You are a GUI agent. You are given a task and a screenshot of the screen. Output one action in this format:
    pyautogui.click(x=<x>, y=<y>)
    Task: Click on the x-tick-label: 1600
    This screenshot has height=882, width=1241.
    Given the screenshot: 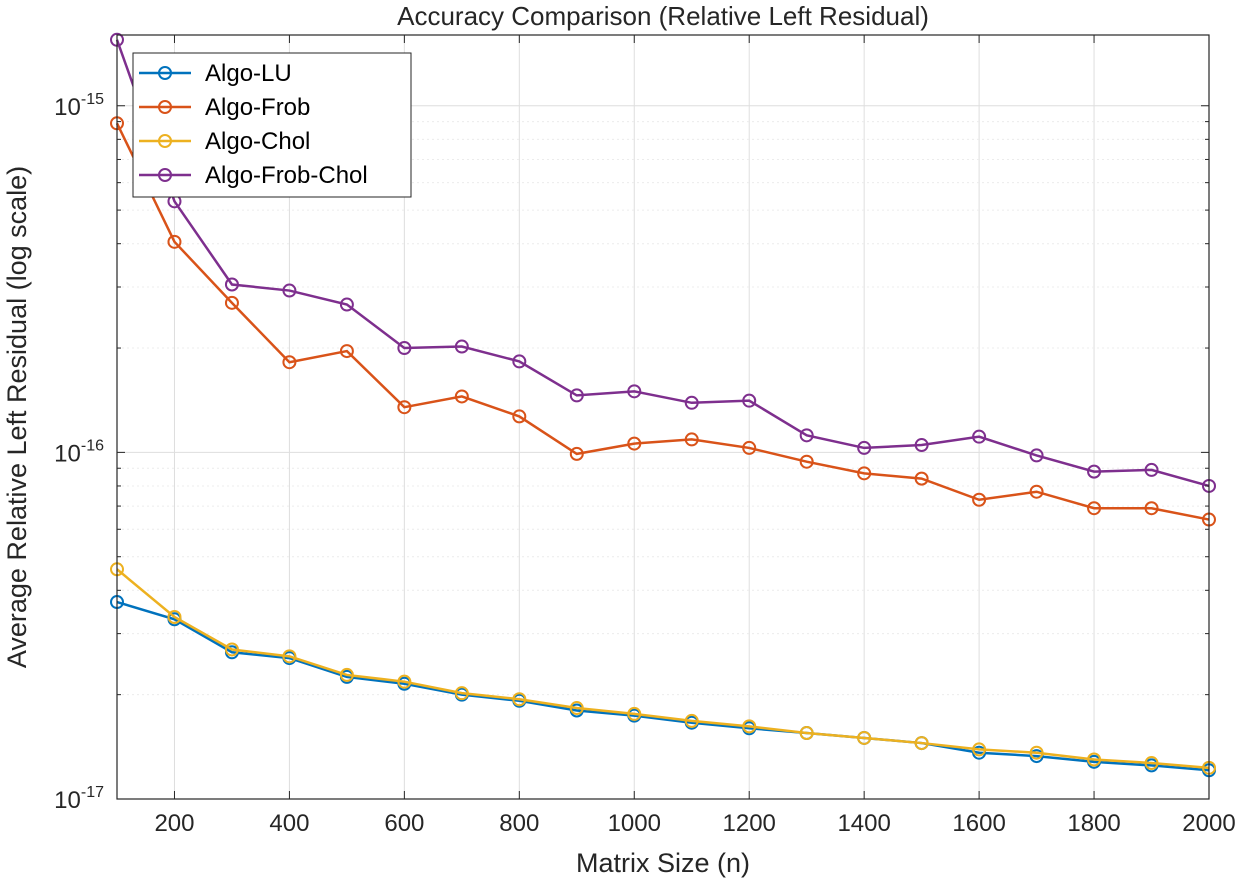 What is the action you would take?
    pyautogui.click(x=978, y=823)
    